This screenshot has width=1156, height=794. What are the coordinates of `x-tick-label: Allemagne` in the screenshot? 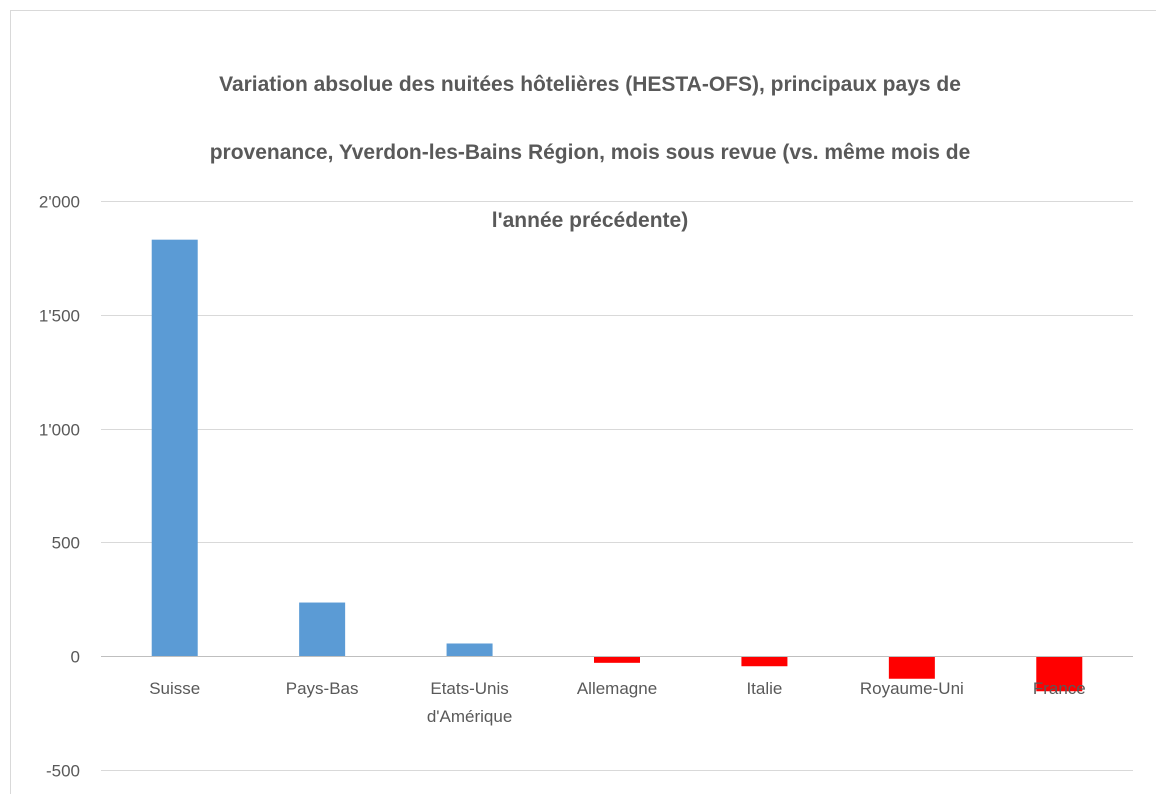 It's located at (617, 688).